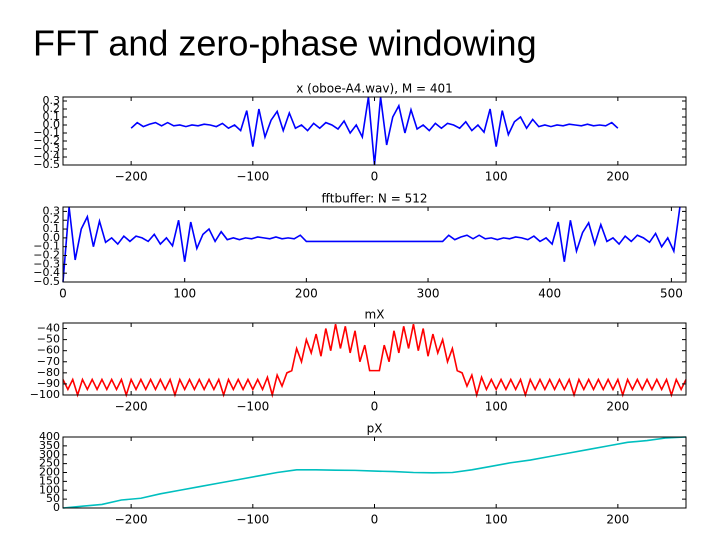 This screenshot has width=715, height=538. Describe the element at coordinates (48, 383) in the screenshot. I see `y-tick-label: −90` at that location.